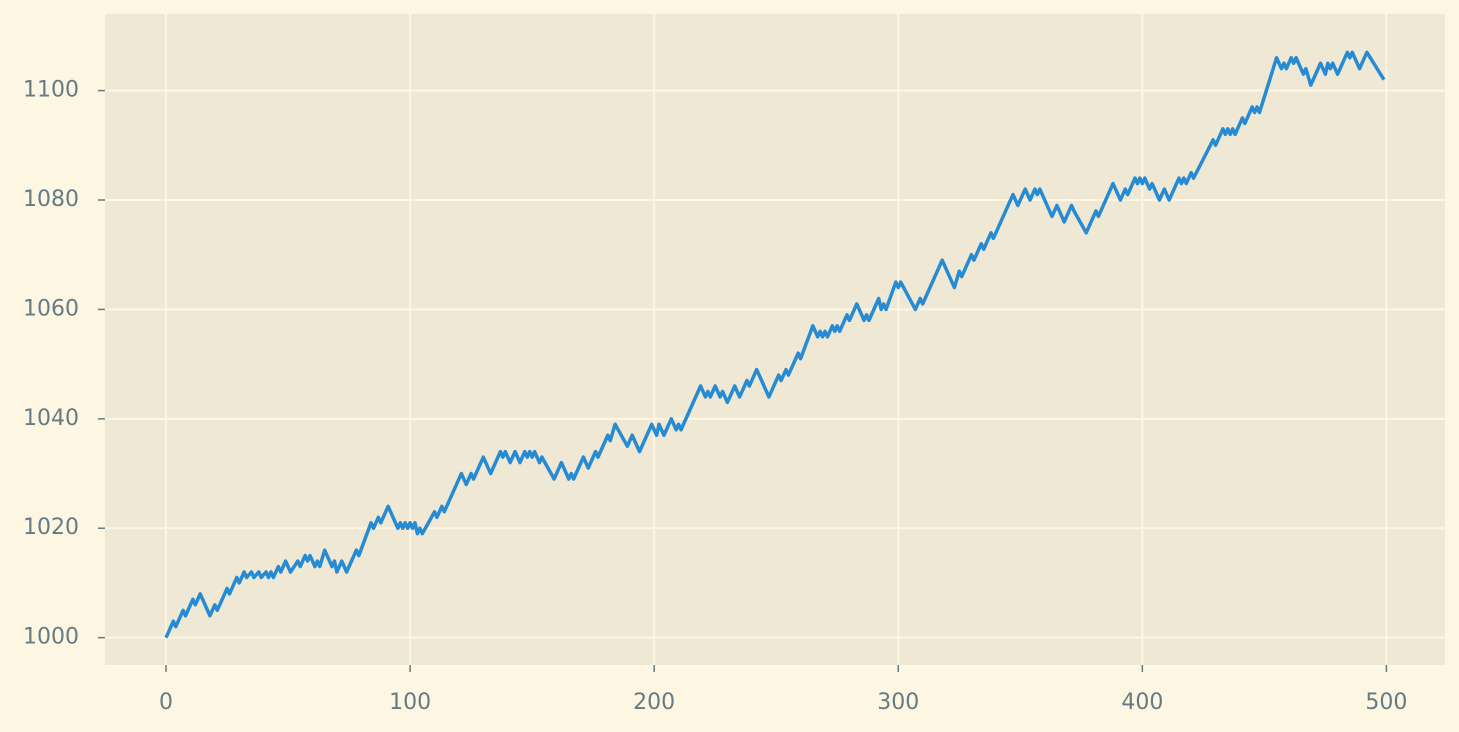  Describe the element at coordinates (51, 308) in the screenshot. I see `y-tick-label: 1060` at that location.